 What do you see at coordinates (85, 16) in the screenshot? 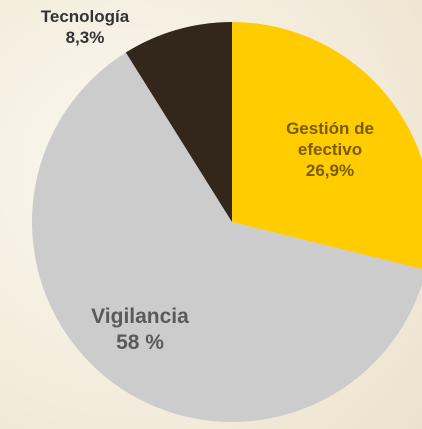
I see `category-label: Tecnología` at bounding box center [85, 16].